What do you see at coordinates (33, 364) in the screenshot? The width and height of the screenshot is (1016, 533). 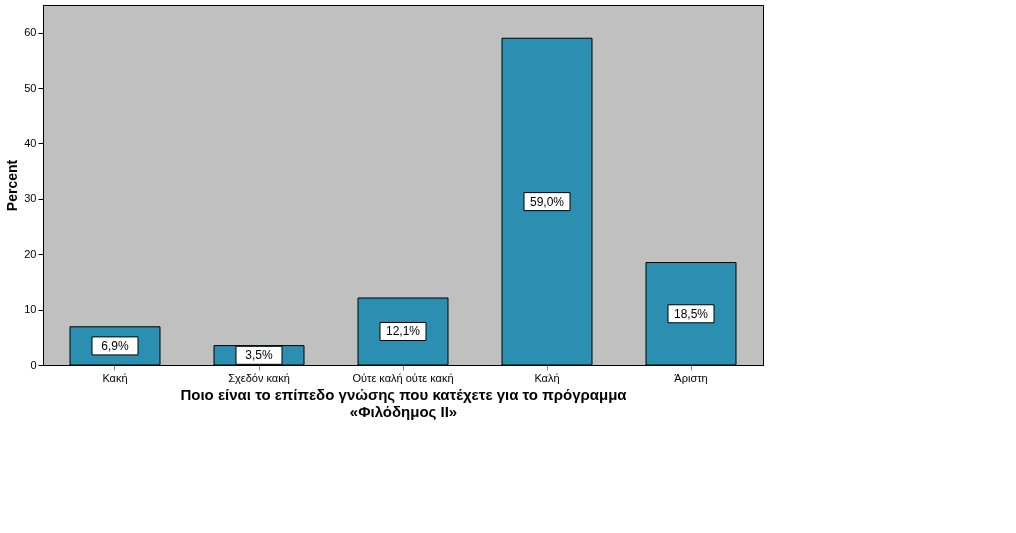 I see `y-tick-label: 0` at bounding box center [33, 364].